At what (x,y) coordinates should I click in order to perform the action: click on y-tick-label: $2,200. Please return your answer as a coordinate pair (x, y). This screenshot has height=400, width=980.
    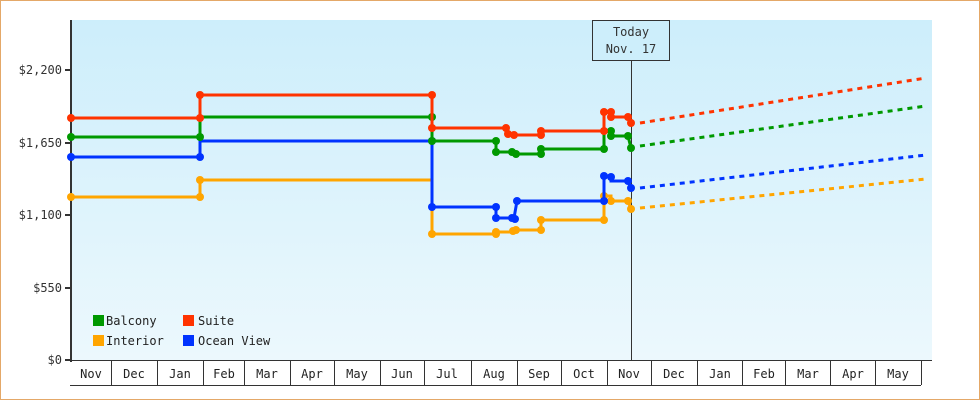
    Looking at the image, I should click on (40, 70).